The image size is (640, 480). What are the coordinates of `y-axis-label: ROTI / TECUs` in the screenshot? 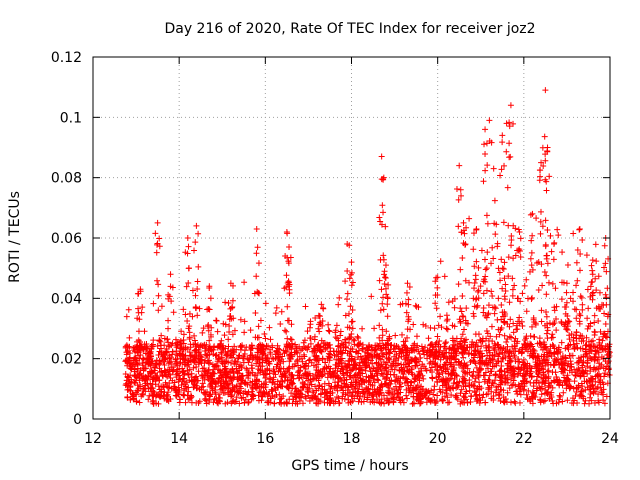 It's located at (15, 237).